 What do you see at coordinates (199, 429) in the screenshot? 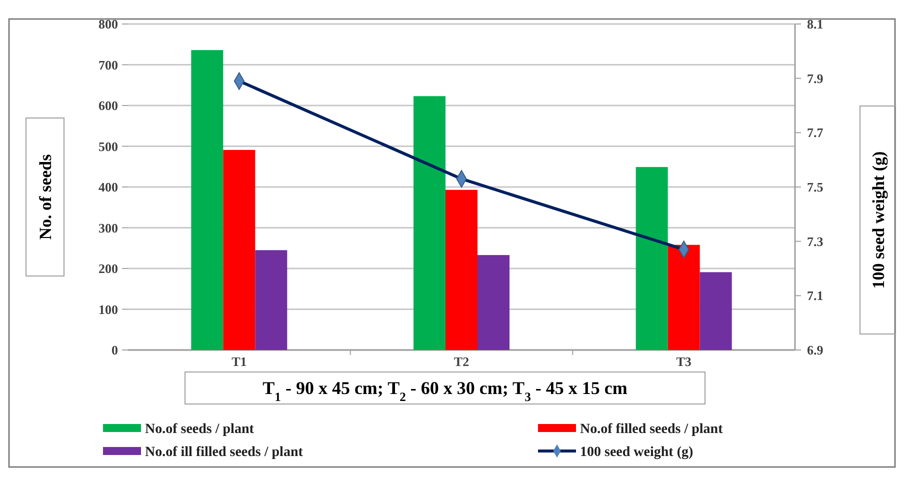
I see `legend-label: No.of seeds / plant` at bounding box center [199, 429].